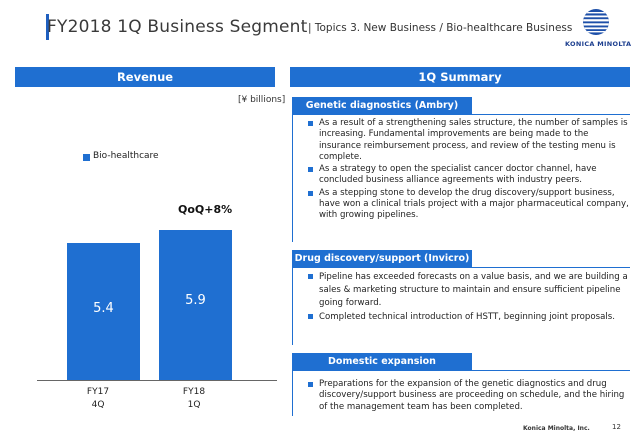  Describe the element at coordinates (157, 380) in the screenshot. I see `x-axis` at that location.